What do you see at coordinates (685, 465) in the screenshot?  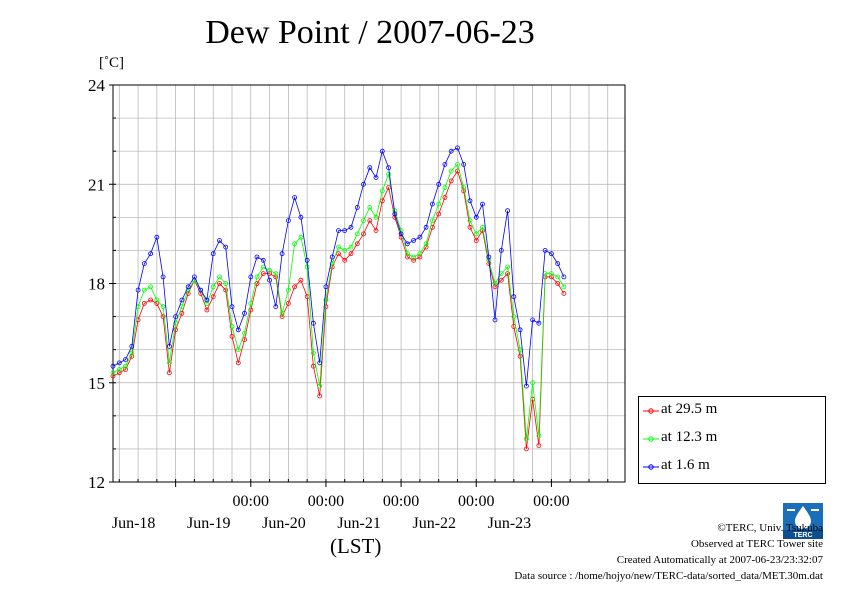 I see `legend-label-1-6m: at 1.6 m` at bounding box center [685, 465].